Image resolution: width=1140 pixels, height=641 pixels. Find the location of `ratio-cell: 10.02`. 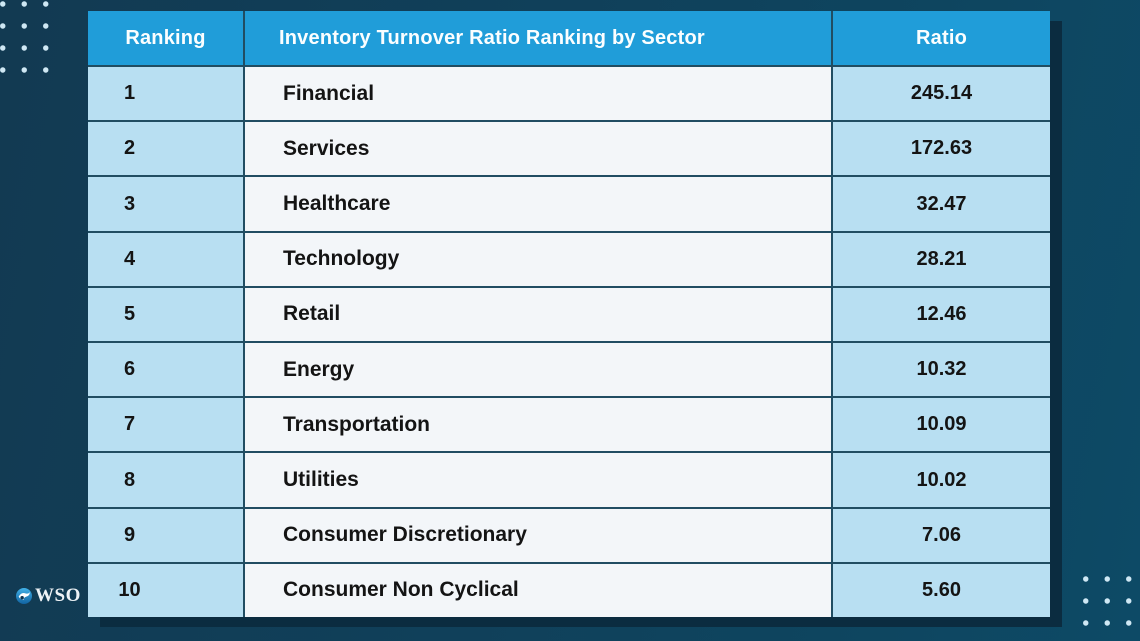

ratio-cell: 10.02 is located at coordinates (941, 480).